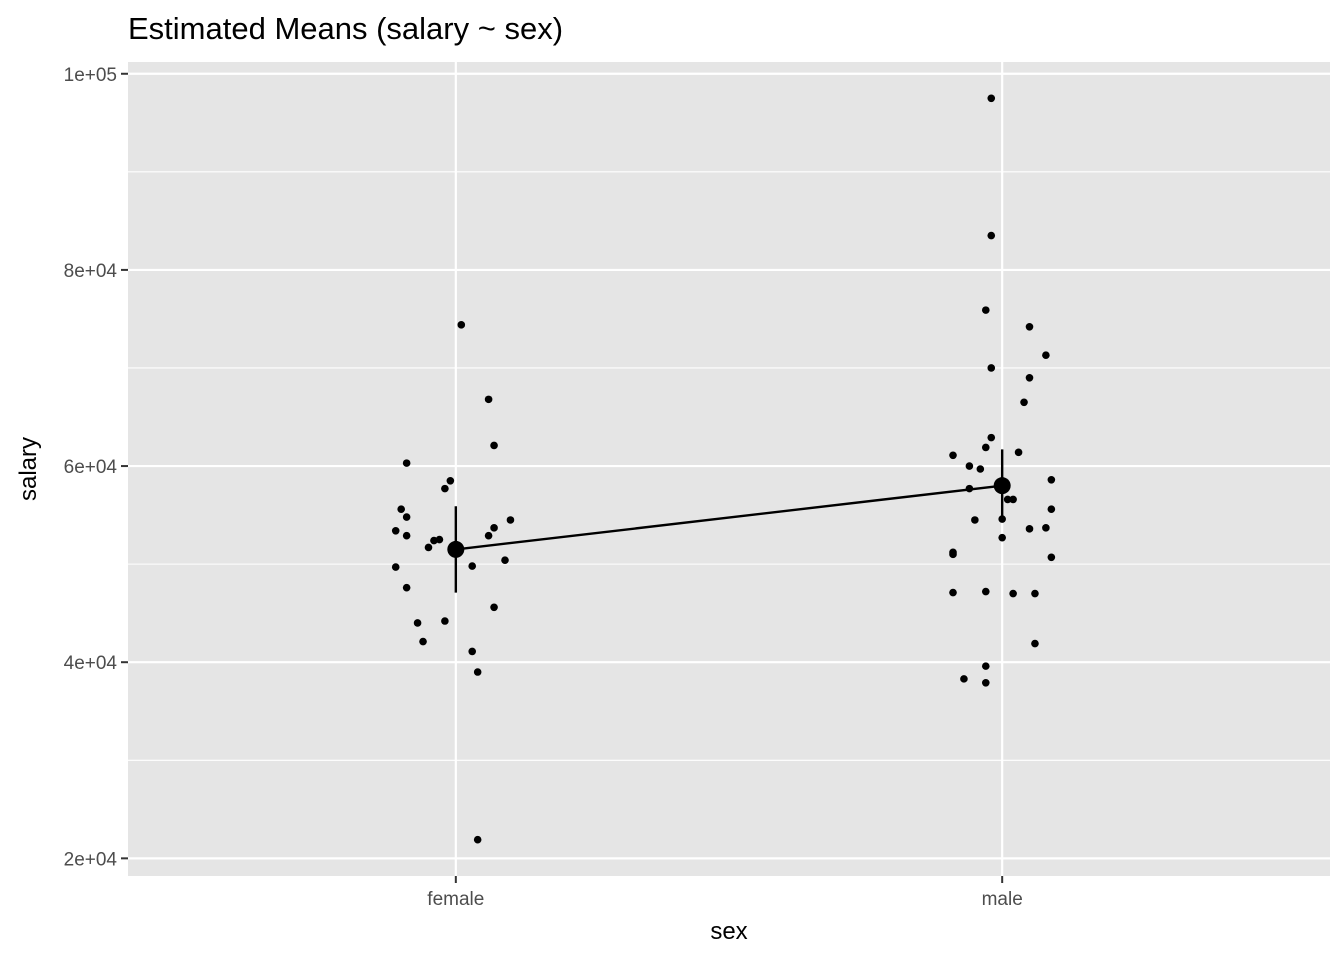 The height and width of the screenshot is (960, 1344). Describe the element at coordinates (729, 517) in the screenshot. I see `mean-connector-line` at that location.